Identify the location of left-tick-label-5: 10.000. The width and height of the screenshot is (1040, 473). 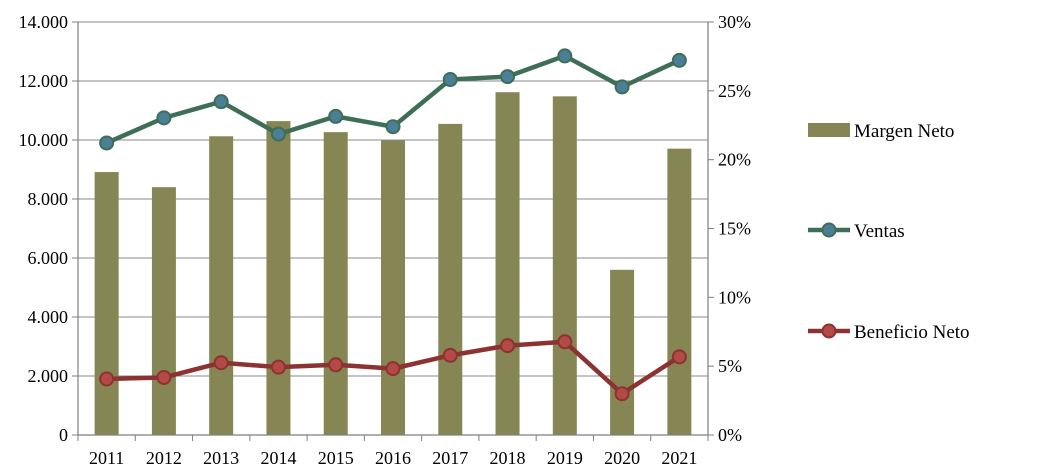
(44, 140).